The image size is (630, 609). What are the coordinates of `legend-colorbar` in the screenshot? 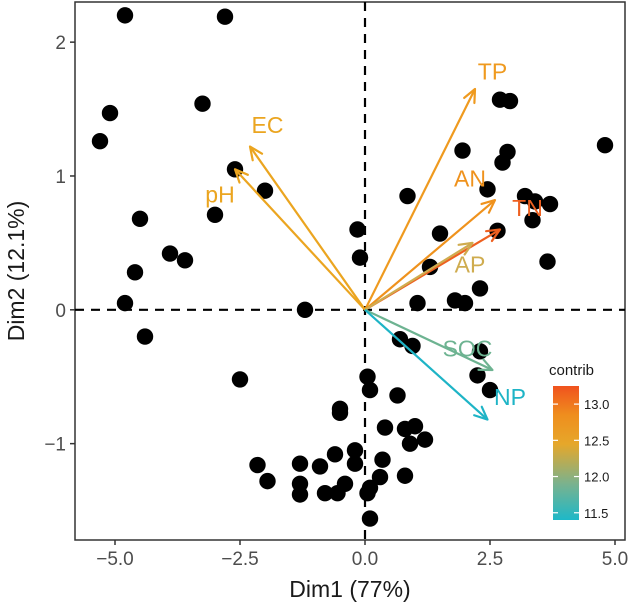 It's located at (566, 453).